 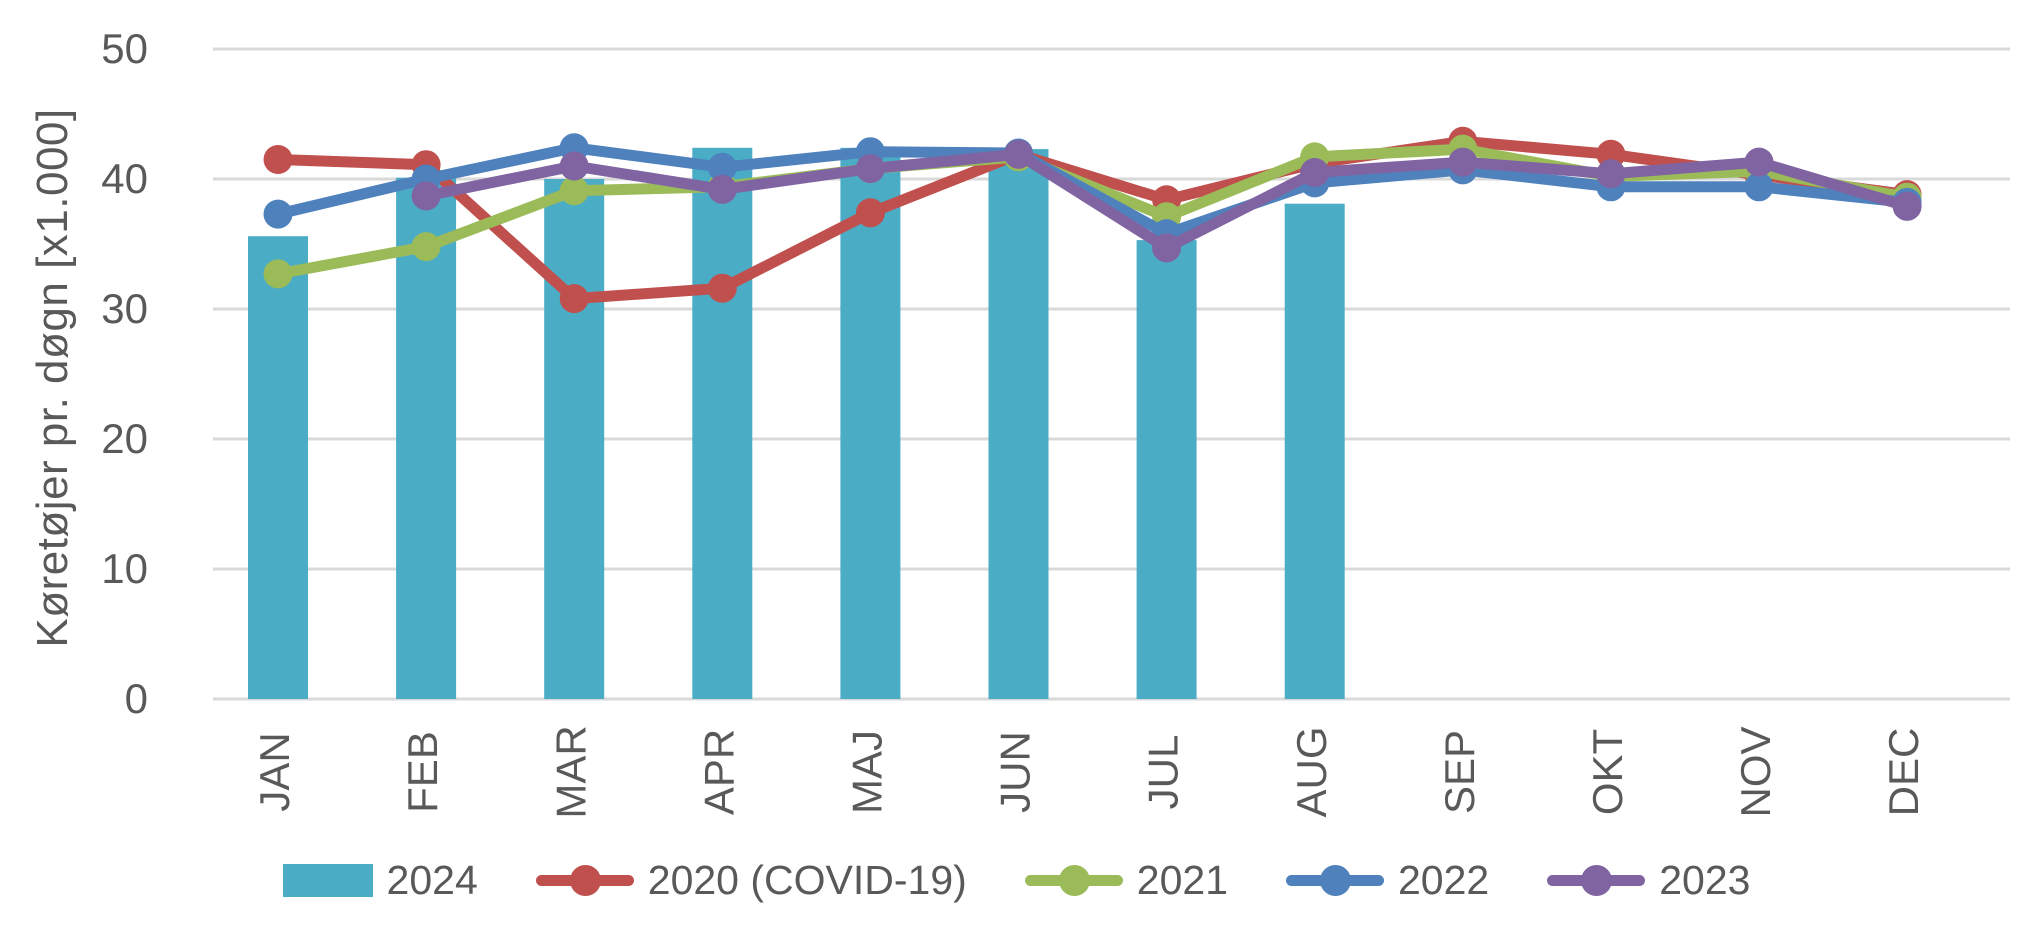 I want to click on bar-2024-JUN, so click(x=1018, y=424).